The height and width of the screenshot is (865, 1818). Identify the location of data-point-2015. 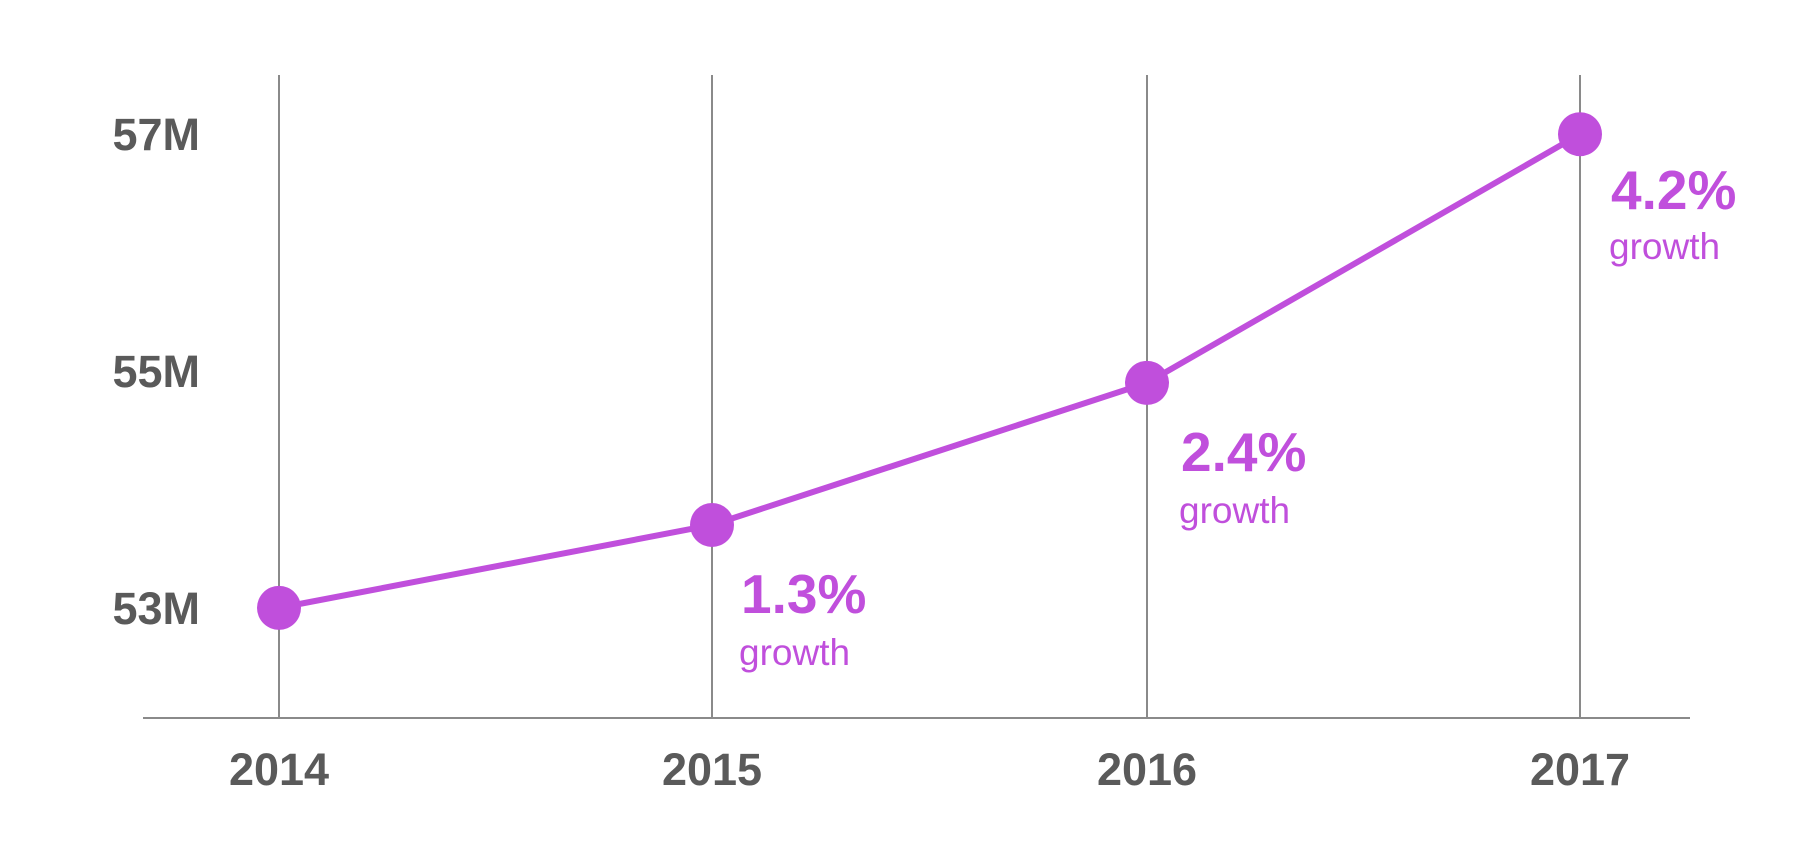
(712, 524).